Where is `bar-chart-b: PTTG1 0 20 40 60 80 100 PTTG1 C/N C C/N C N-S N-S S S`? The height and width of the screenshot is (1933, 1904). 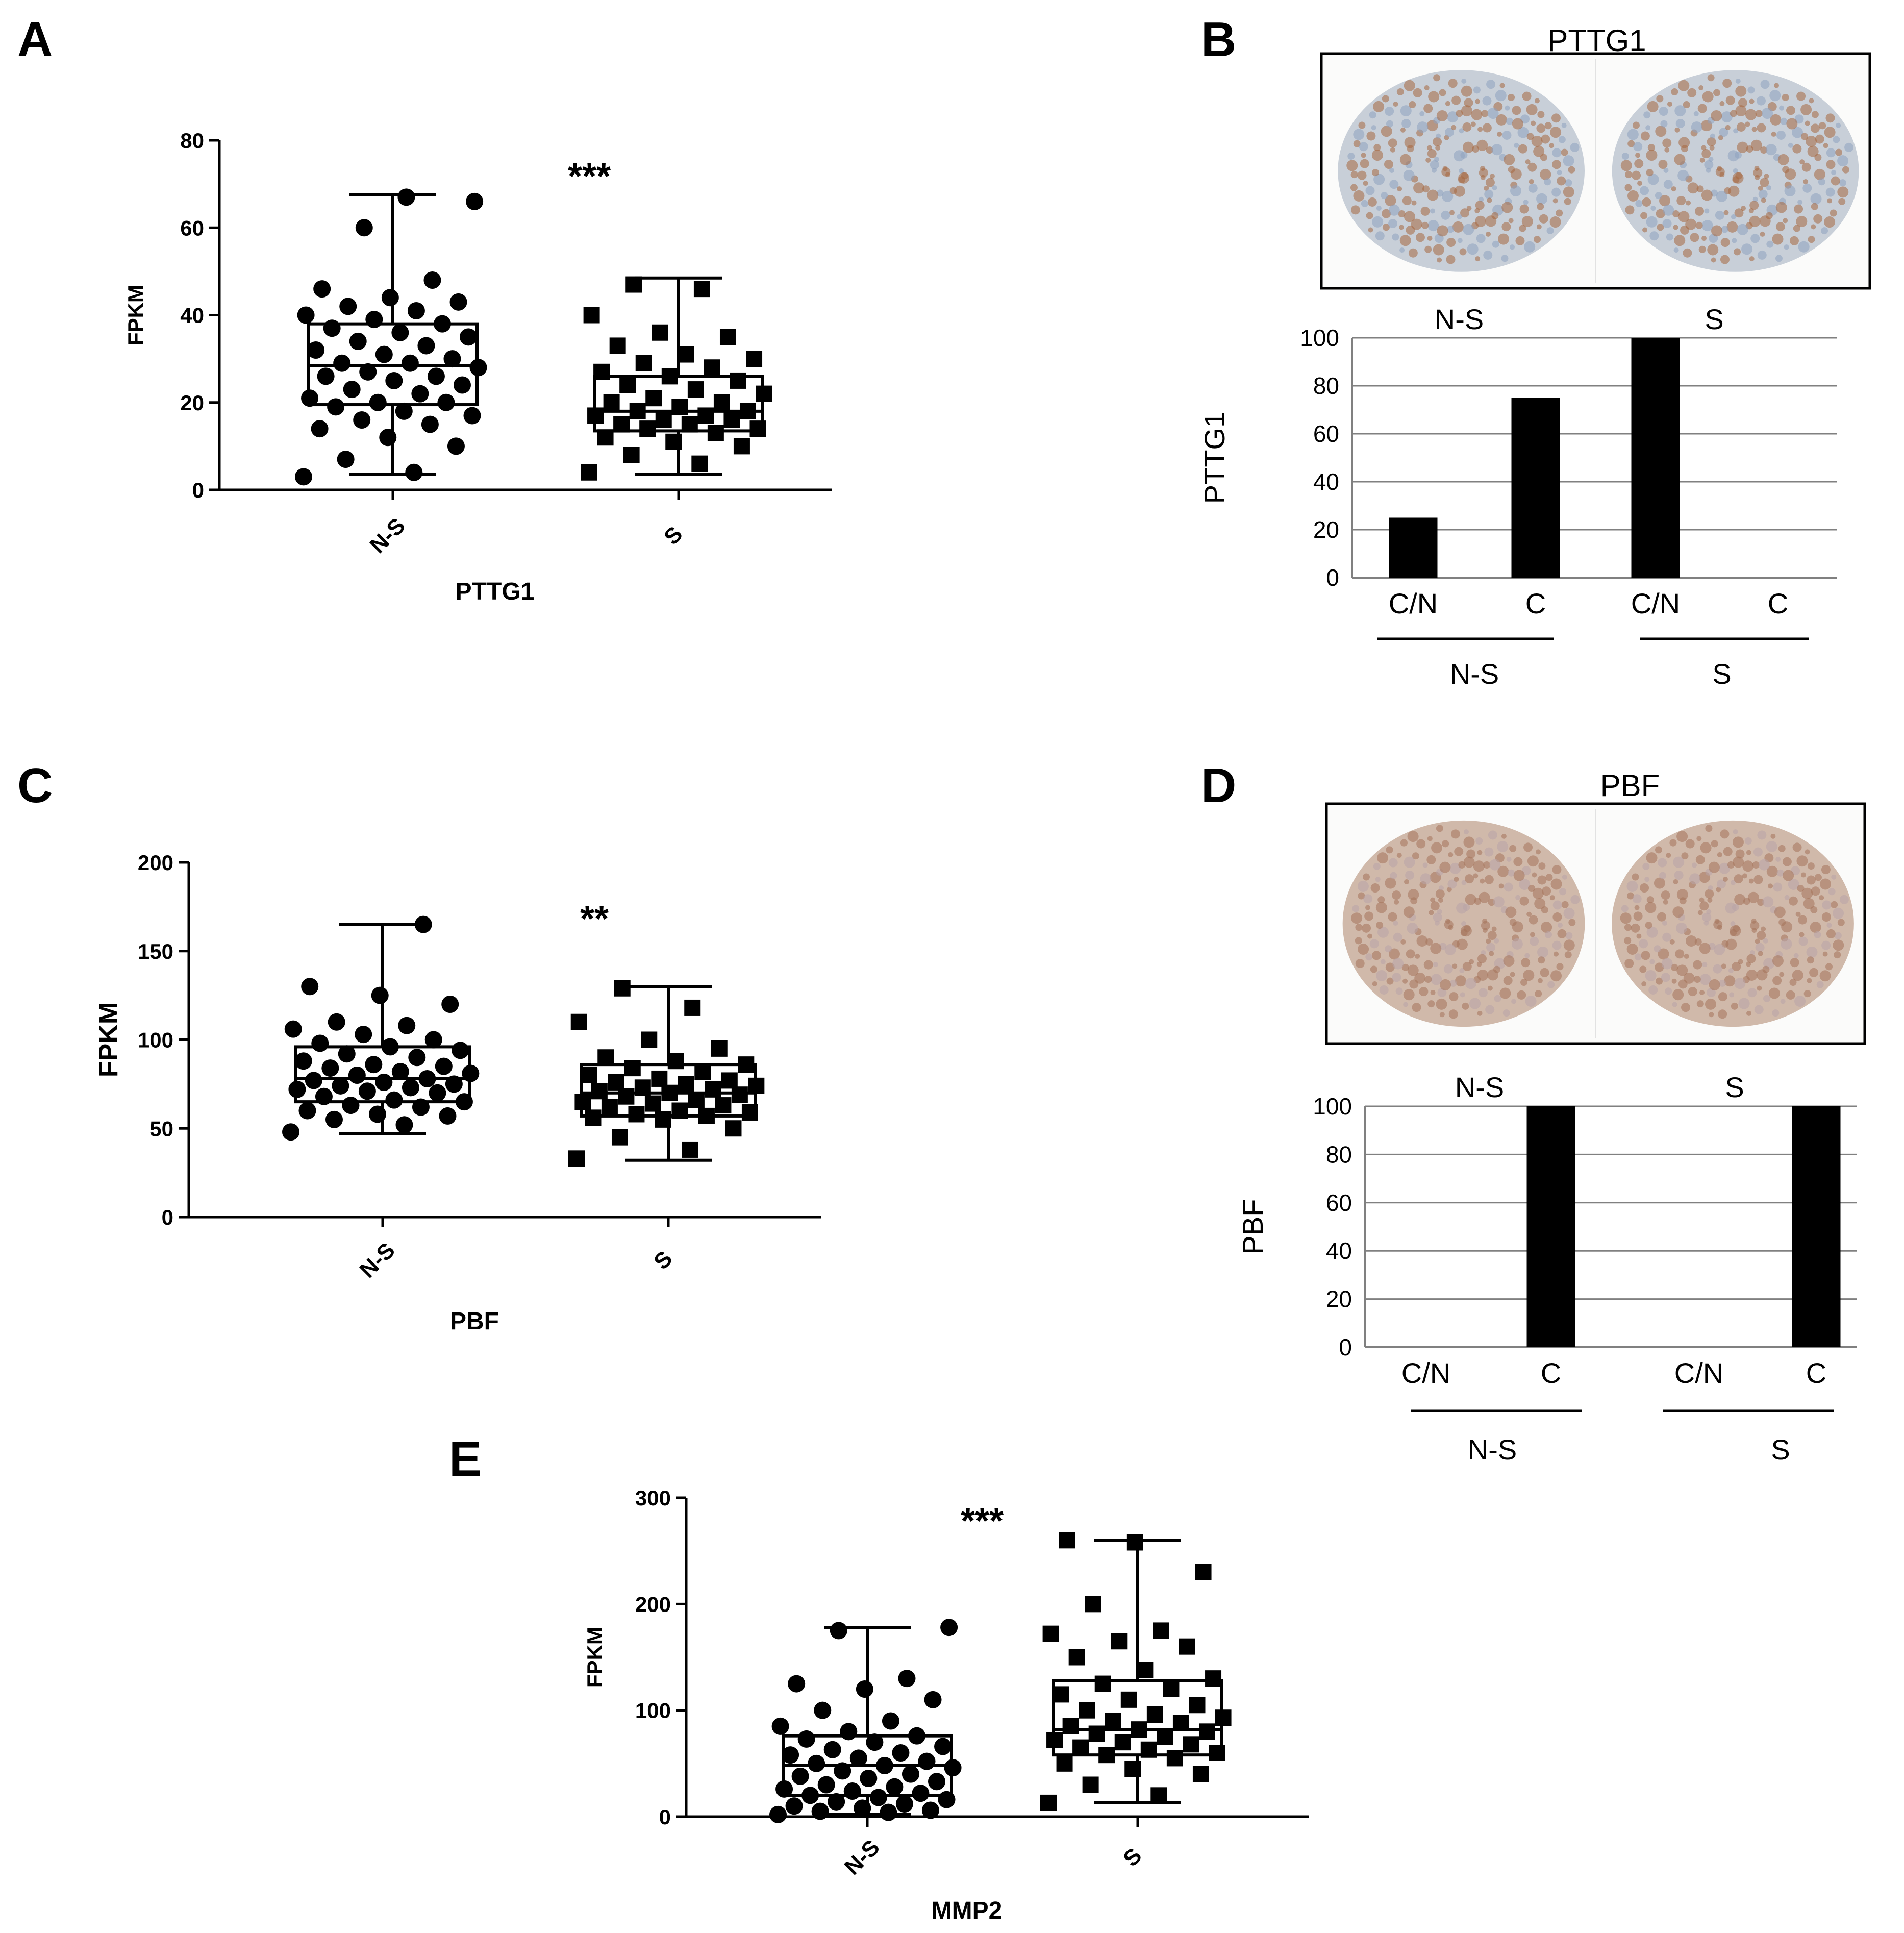
bar-chart-b: PTTG1 0 20 40 60 80 100 PTTG1 C/N C C/N C N-S N-S S S is located at coordinates (1518, 356).